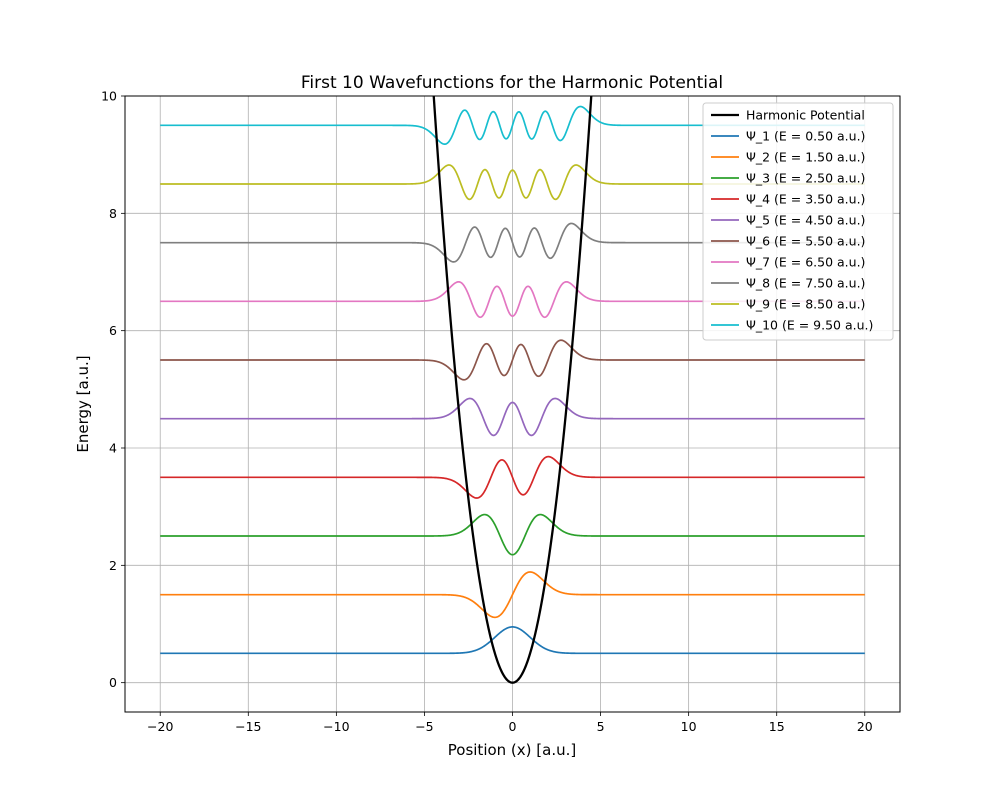 This screenshot has width=1000, height=804. Describe the element at coordinates (601, 726) in the screenshot. I see `x-tick-label: 5` at that location.